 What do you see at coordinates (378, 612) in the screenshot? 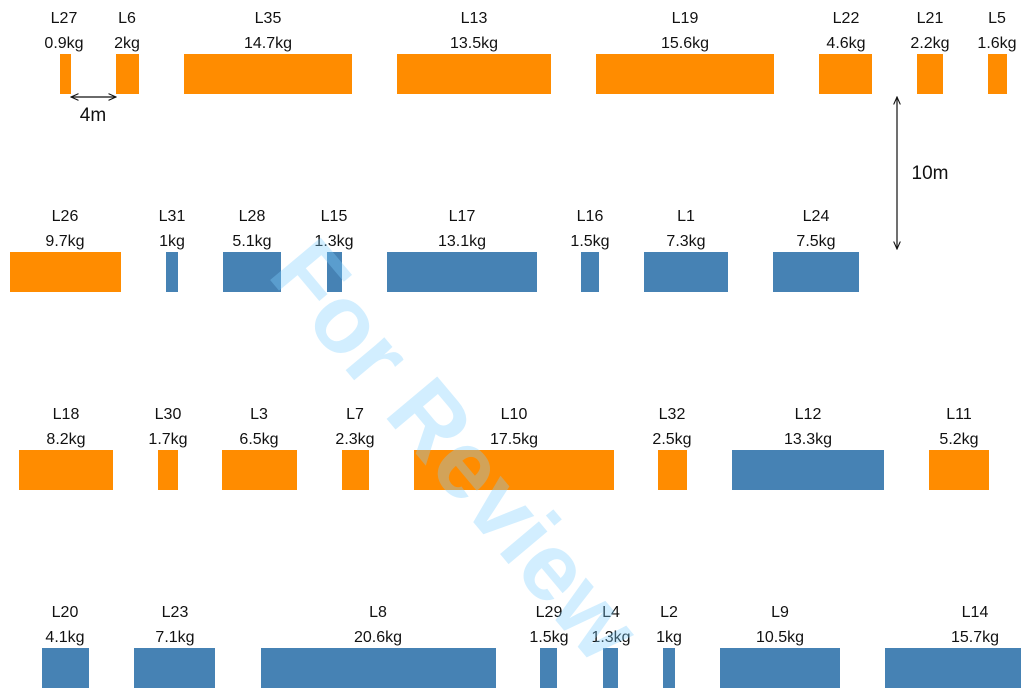
I see `load-label: L8` at bounding box center [378, 612].